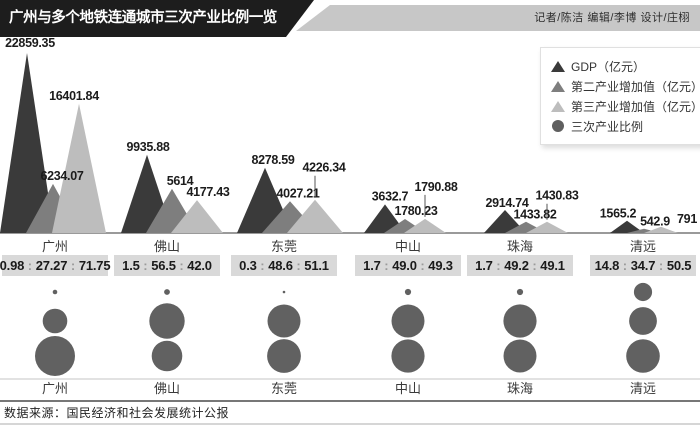 Image resolution: width=700 pixels, height=425 pixels. Describe the element at coordinates (608, 66) in the screenshot. I see `legend-label: GDP（亿元）` at that location.